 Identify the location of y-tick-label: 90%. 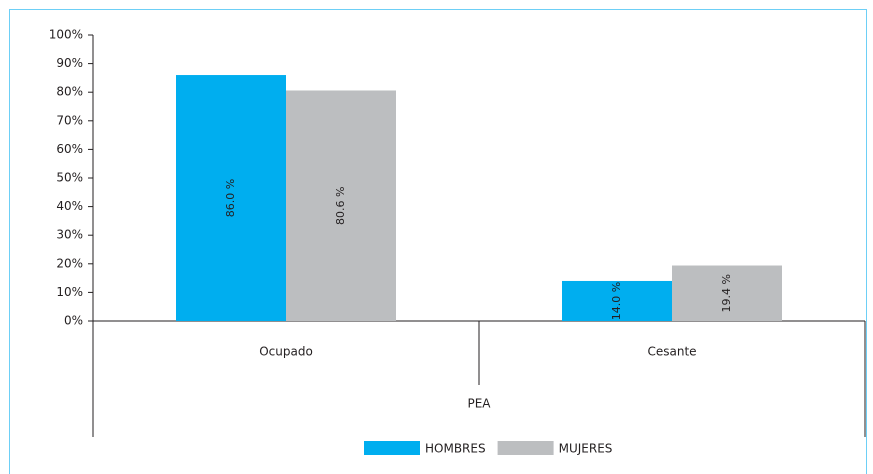
(69, 63).